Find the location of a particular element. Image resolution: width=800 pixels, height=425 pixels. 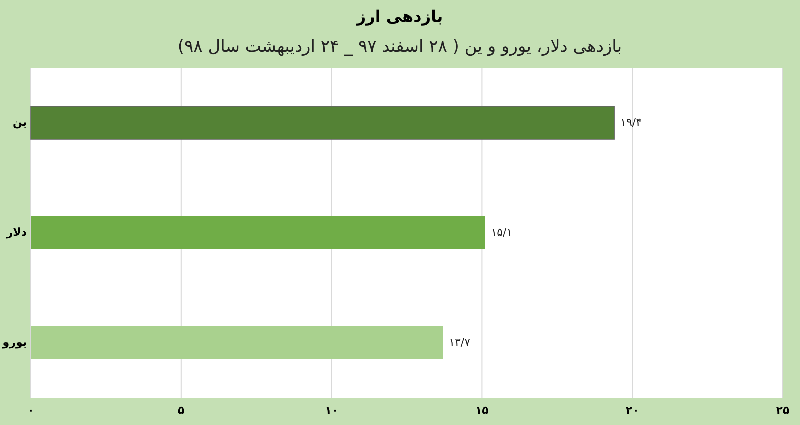

chart-title: بازدهی ارز is located at coordinates (400, 16).